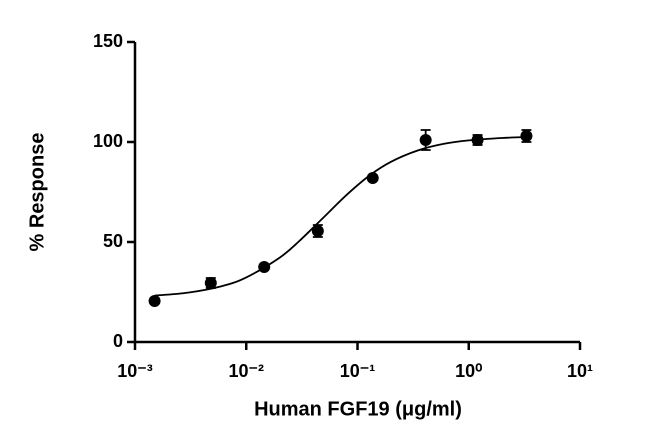 The width and height of the screenshot is (654, 445). I want to click on x-tick-label: 10¹, so click(580, 371).